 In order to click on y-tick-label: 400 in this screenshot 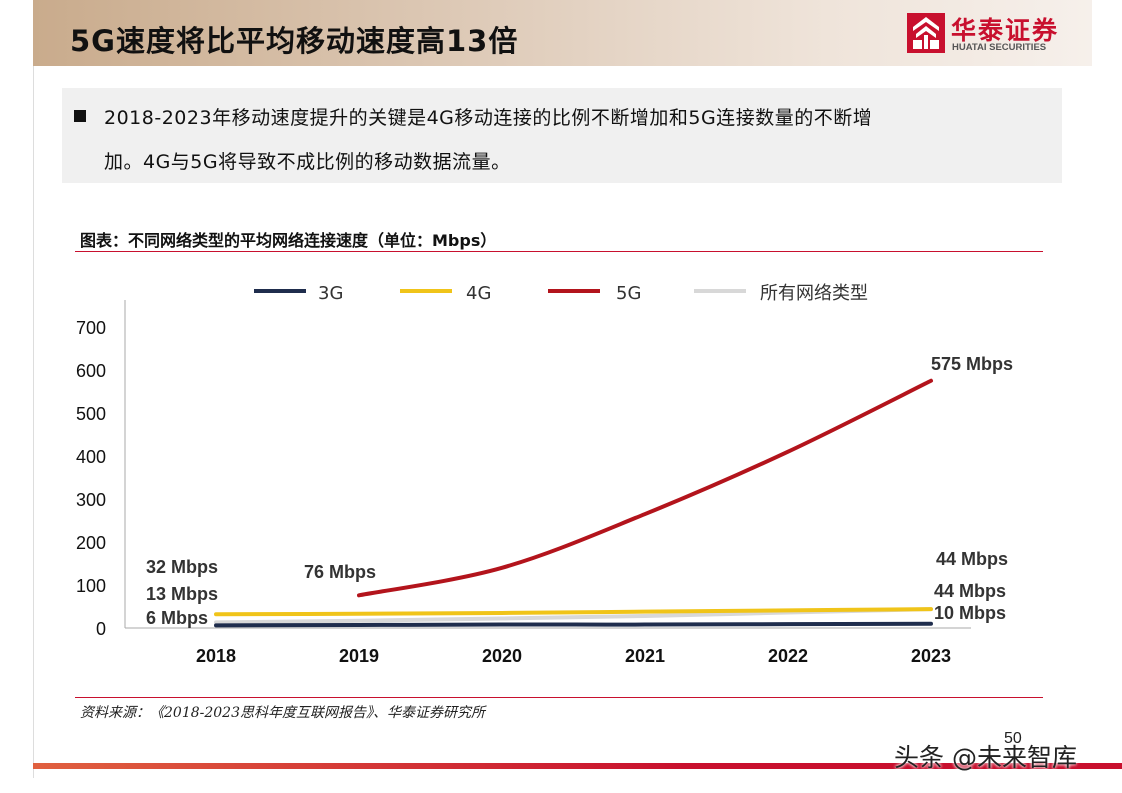, I will do `click(91, 457)`.